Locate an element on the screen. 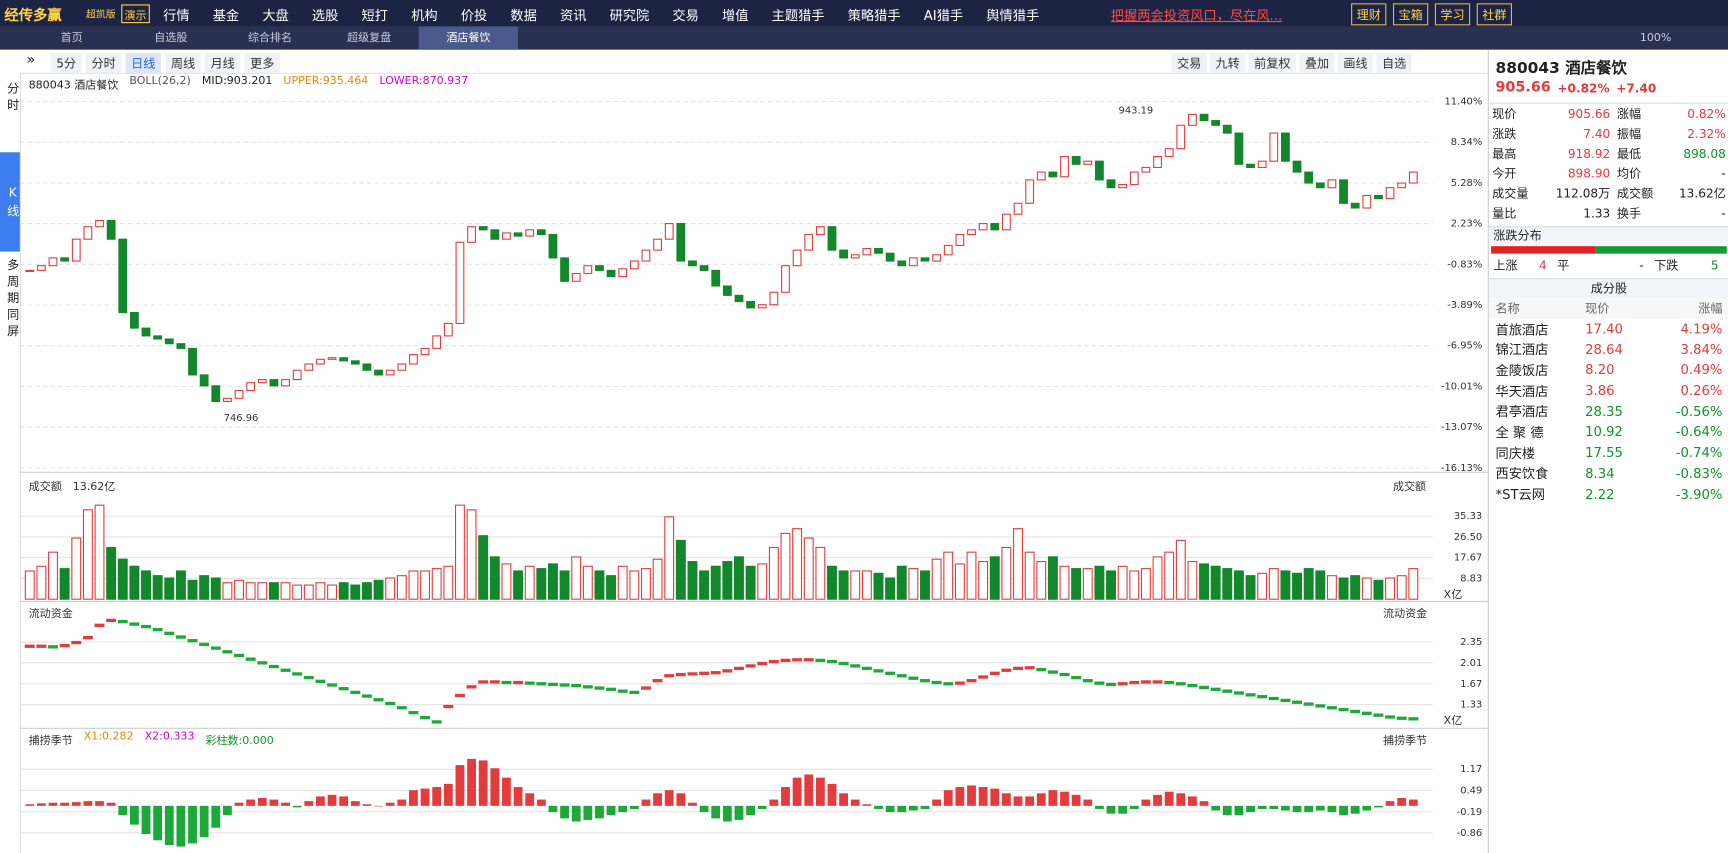 The height and width of the screenshot is (853, 1728). constituent-row: 锦江酒店 28.64 3.84% is located at coordinates (1608, 349).